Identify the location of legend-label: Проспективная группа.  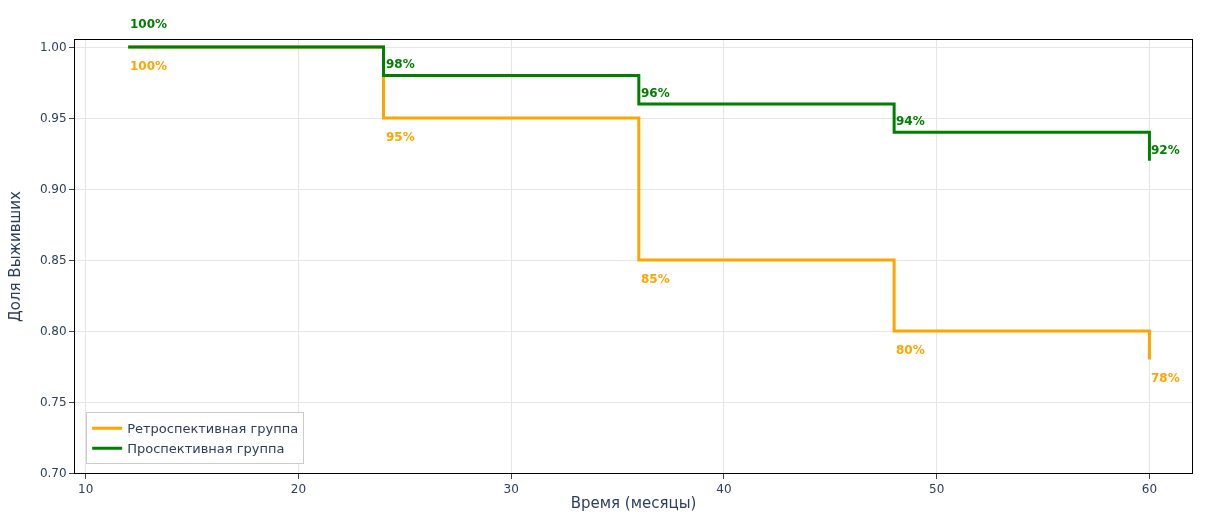
(206, 449).